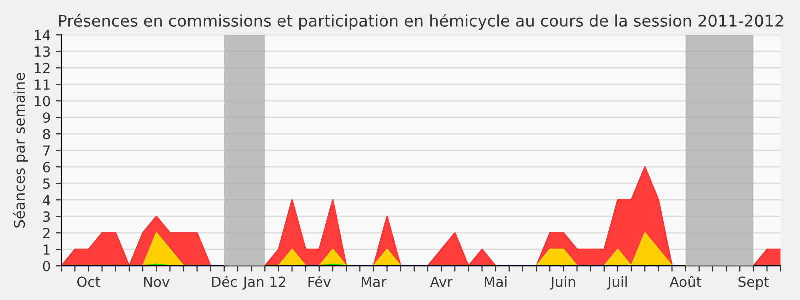  I want to click on x-tick-label: Nov, so click(157, 282).